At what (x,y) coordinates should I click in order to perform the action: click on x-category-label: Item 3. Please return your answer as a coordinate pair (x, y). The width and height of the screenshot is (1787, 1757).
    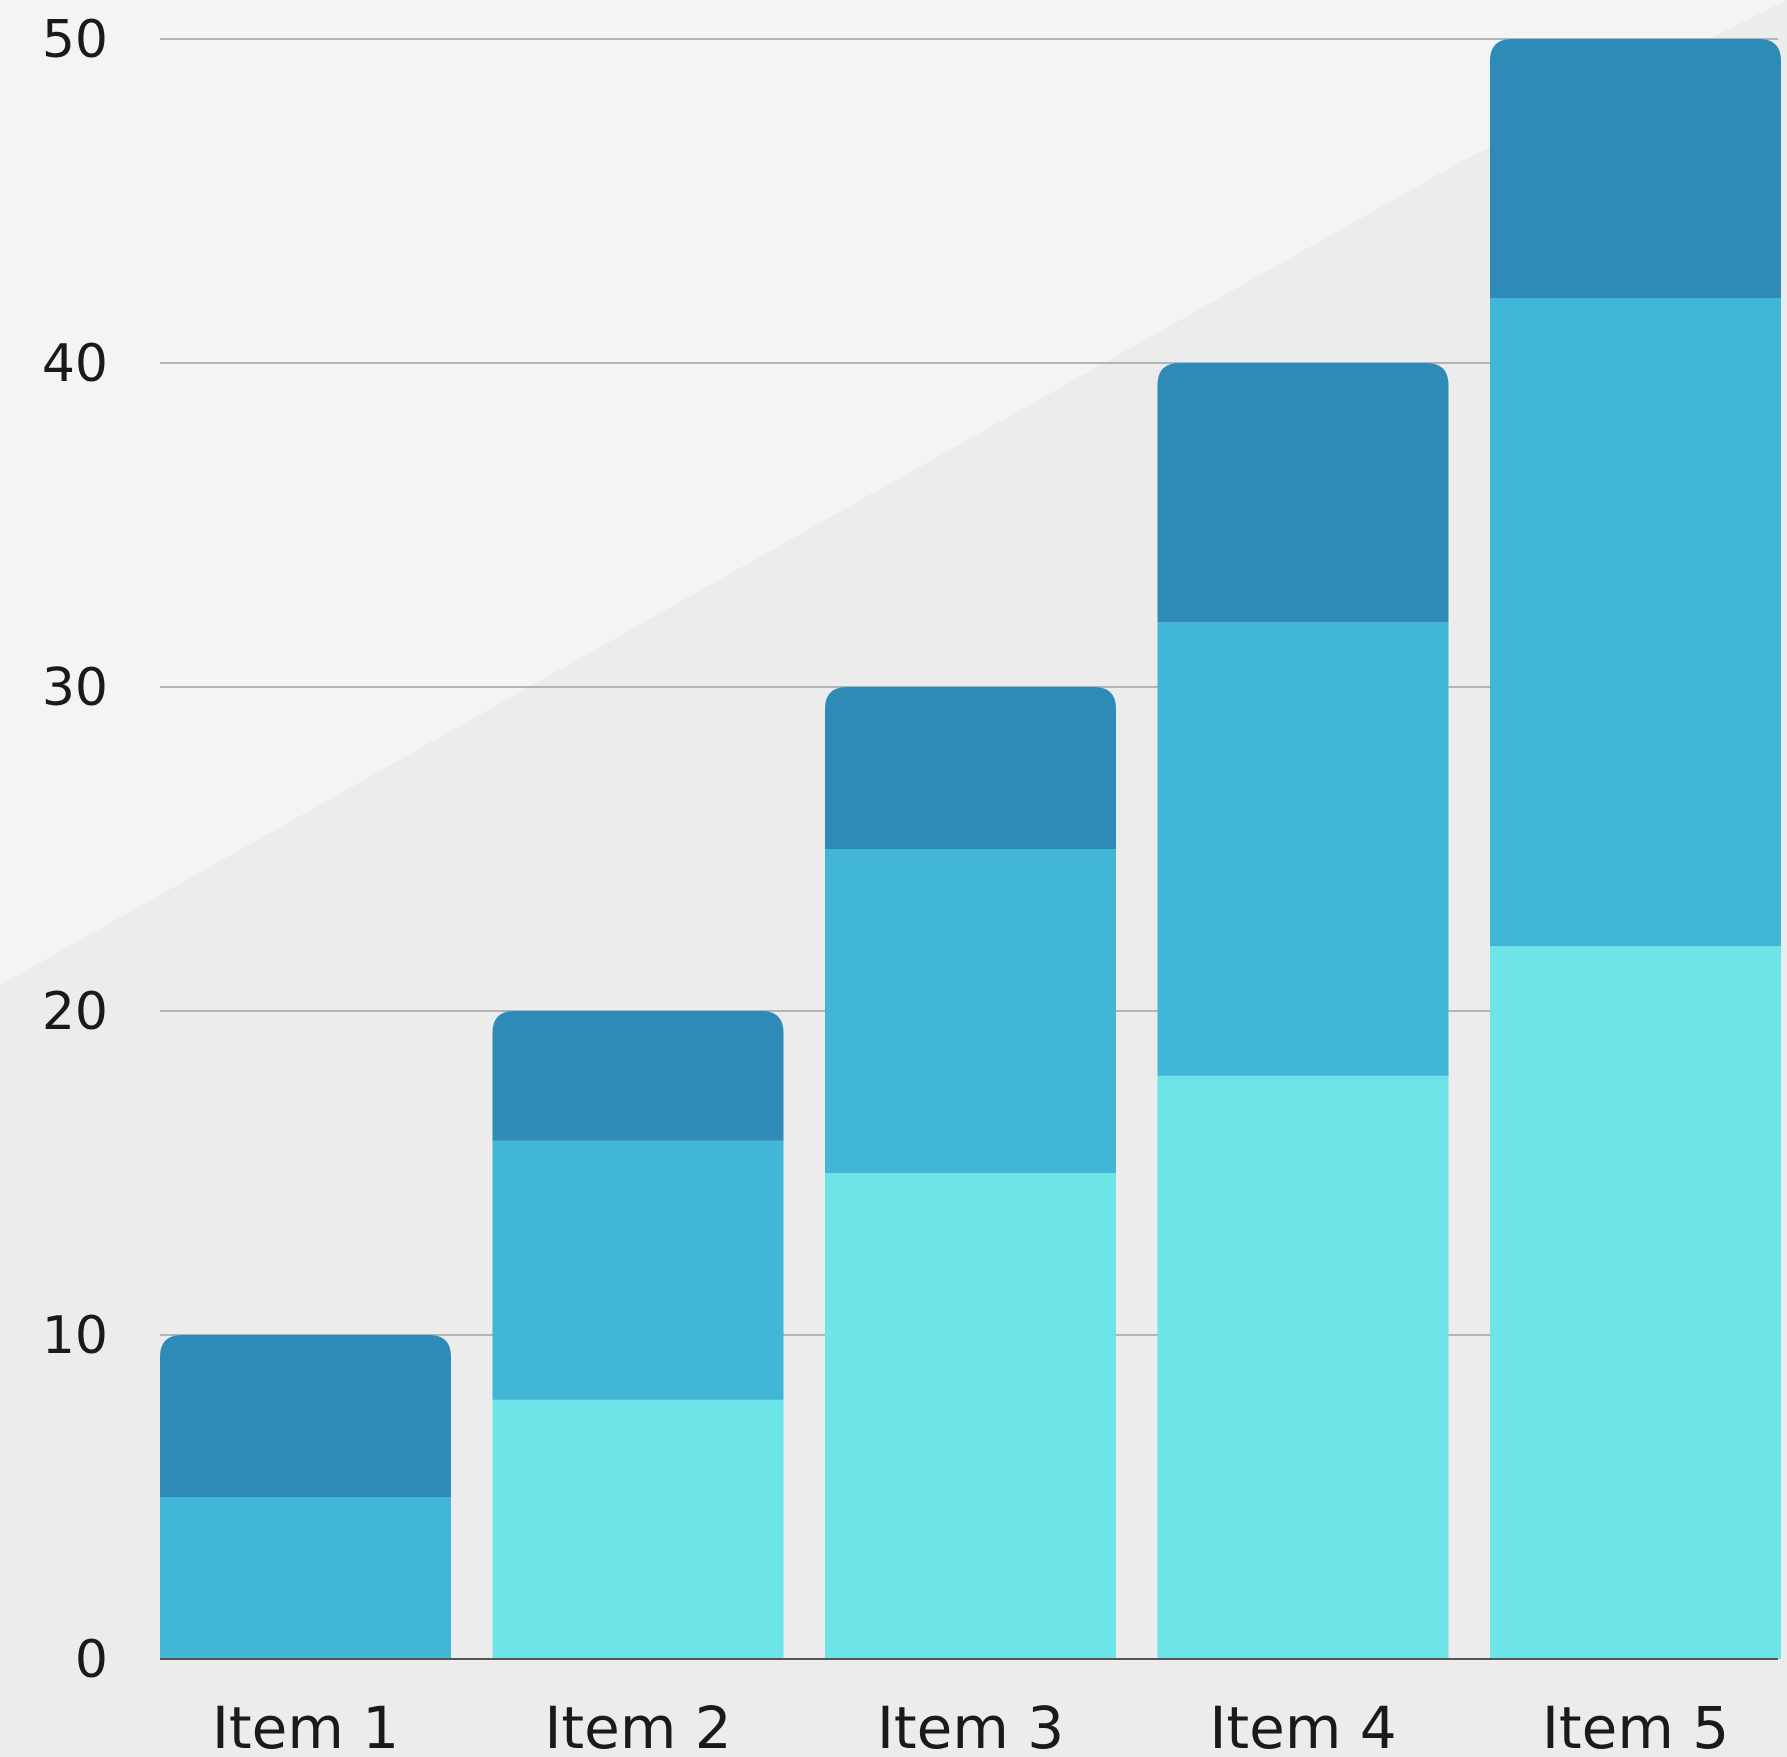
    Looking at the image, I should click on (970, 1725).